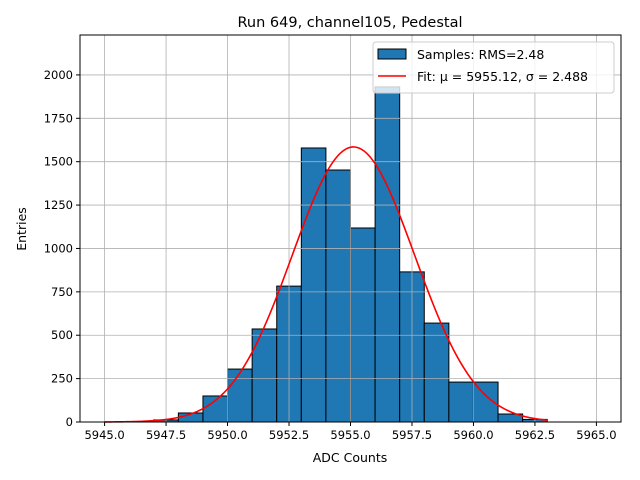 The image size is (640, 480). Describe the element at coordinates (392, 54) in the screenshot. I see `legend-bar-swatch` at that location.